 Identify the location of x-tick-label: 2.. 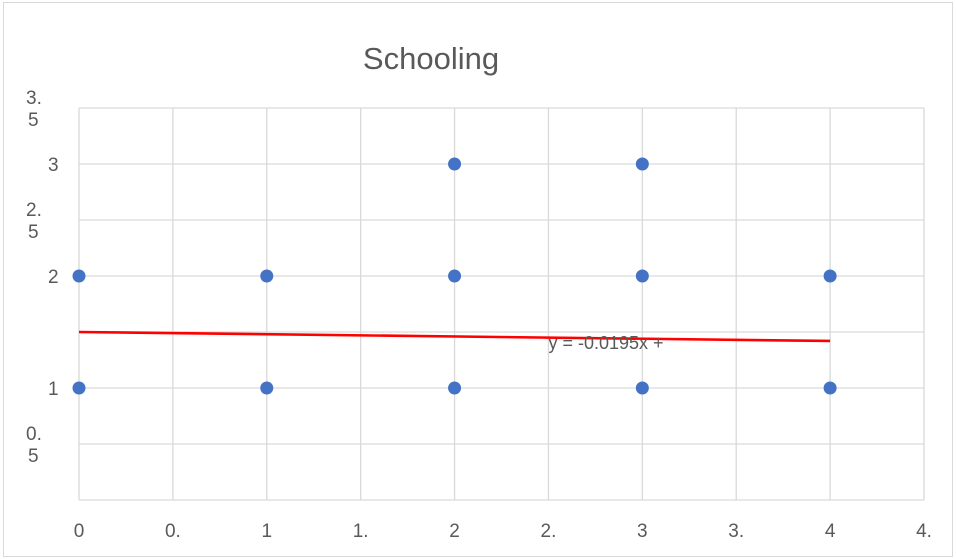
(549, 531).